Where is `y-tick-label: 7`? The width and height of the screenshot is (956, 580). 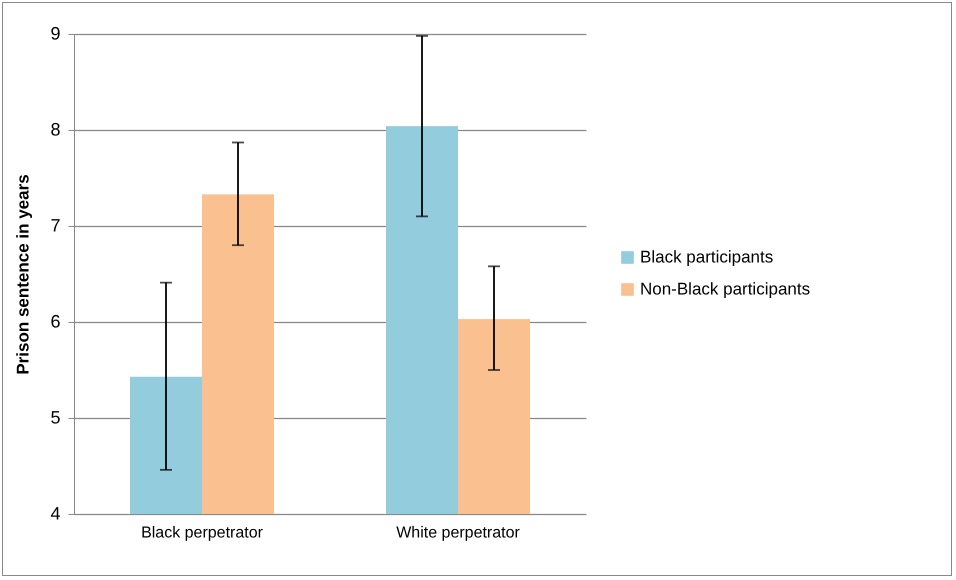
y-tick-label: 7 is located at coordinates (55, 226).